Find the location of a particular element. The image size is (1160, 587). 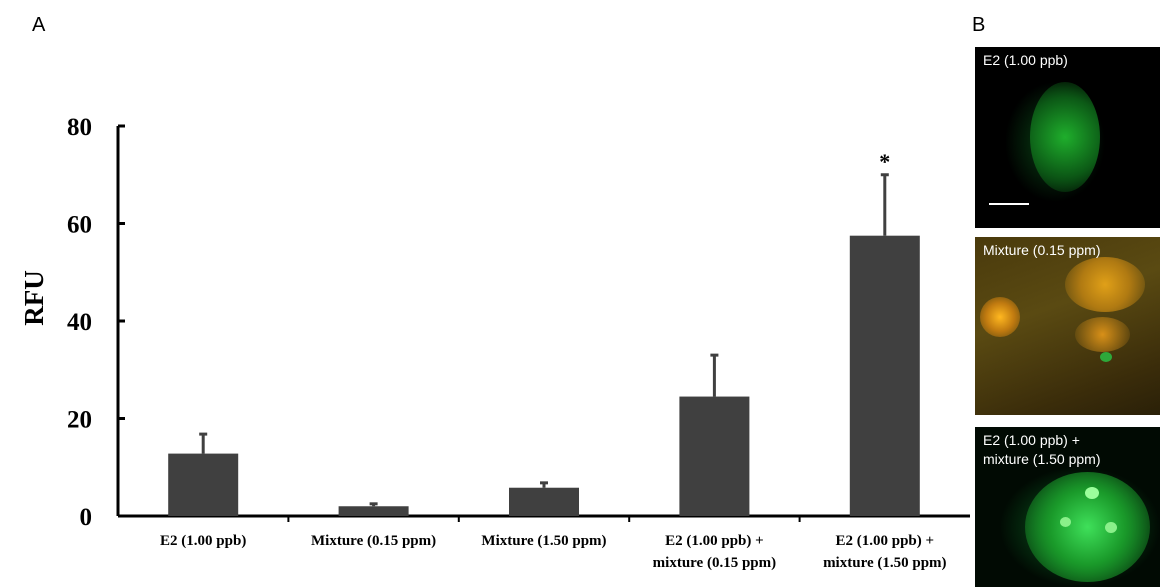

micrograph-e2-mixture-1-50: E2 (1.00 ppb) + mixture (1.50 ppm) is located at coordinates (1067, 507).